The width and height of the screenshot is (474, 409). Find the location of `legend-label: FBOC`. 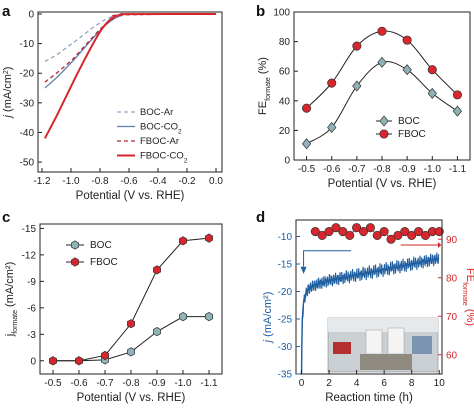

legend-label: FBOC is located at coordinates (104, 262).